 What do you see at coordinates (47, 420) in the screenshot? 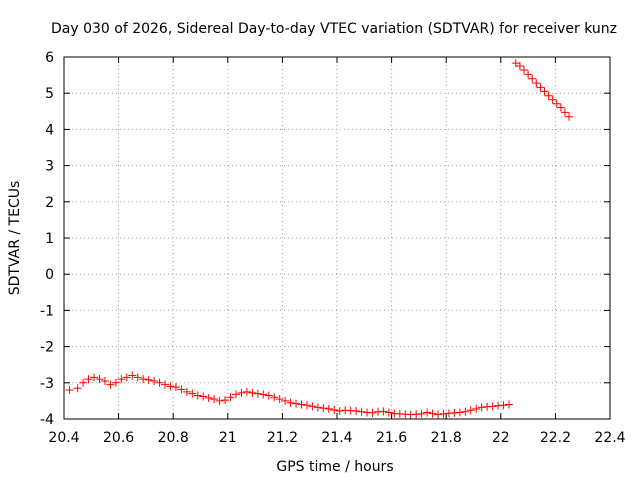
I see `y-tick-label: -4` at bounding box center [47, 420].